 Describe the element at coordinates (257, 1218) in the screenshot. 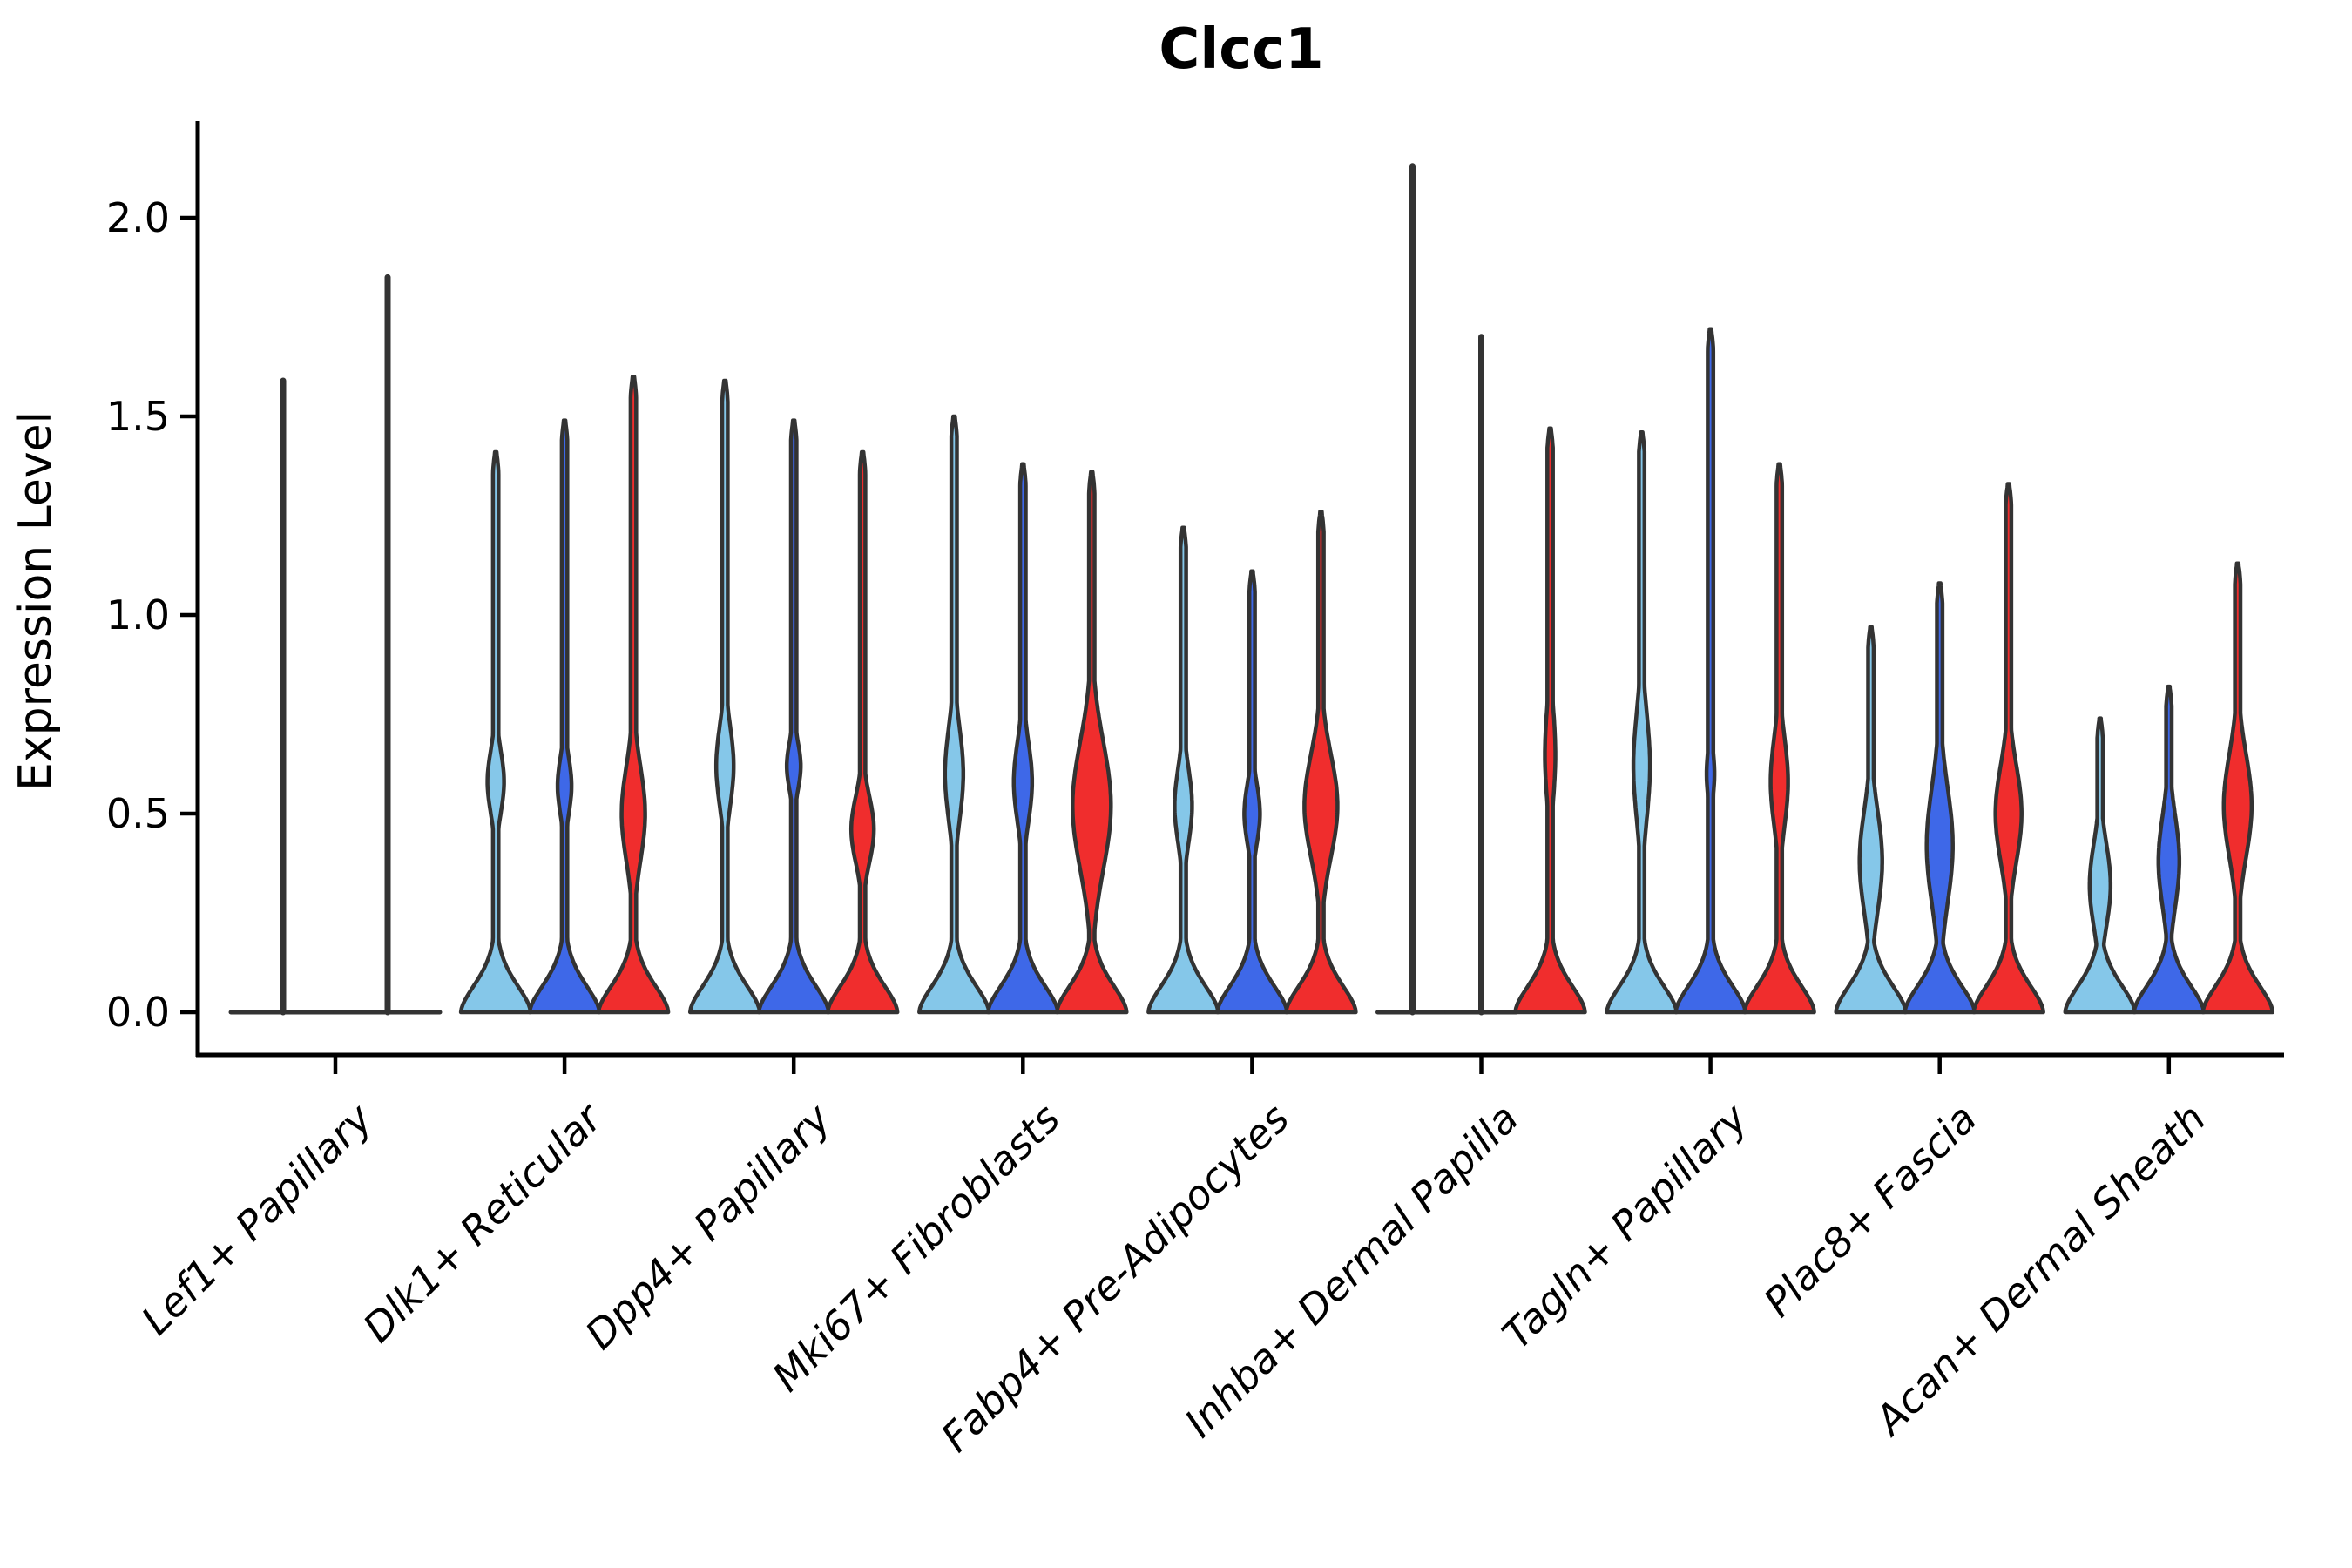

I see `x-tick-label: Lef1+ Papillary` at that location.